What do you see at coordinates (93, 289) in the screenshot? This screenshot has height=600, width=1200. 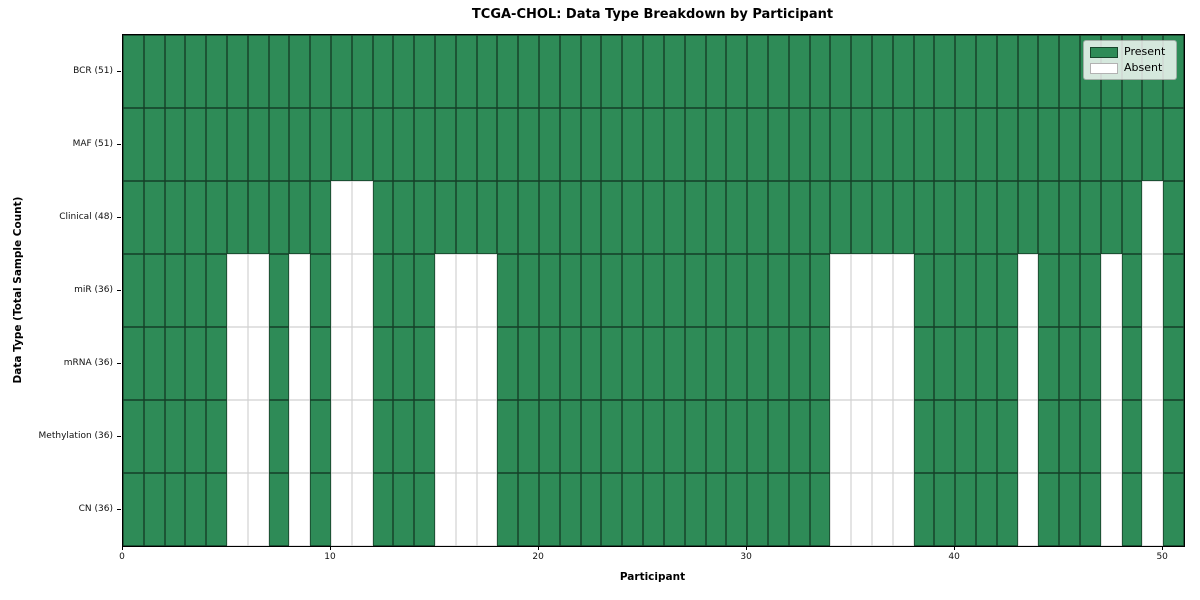 I see `y-tick-label: miR (36)` at bounding box center [93, 289].